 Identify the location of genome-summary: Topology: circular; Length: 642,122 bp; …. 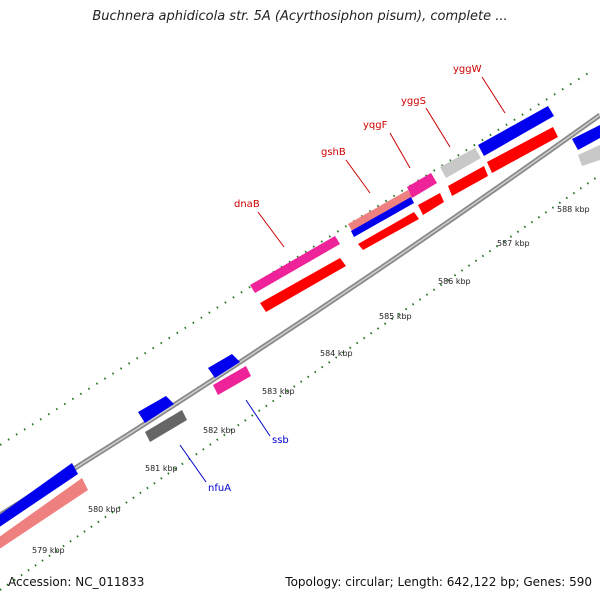
(438, 582).